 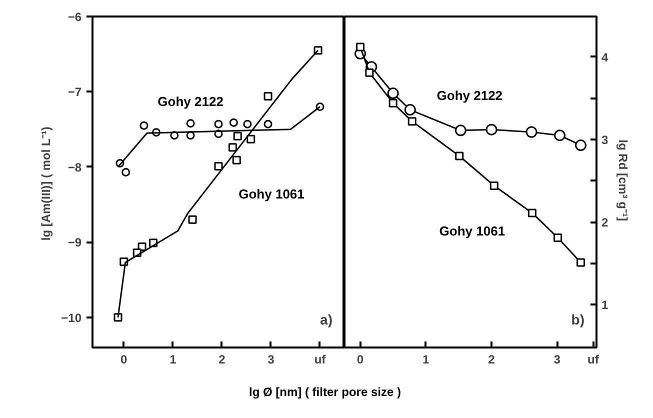 What do you see at coordinates (605, 305) in the screenshot?
I see `y2-tick-label: 1` at bounding box center [605, 305].